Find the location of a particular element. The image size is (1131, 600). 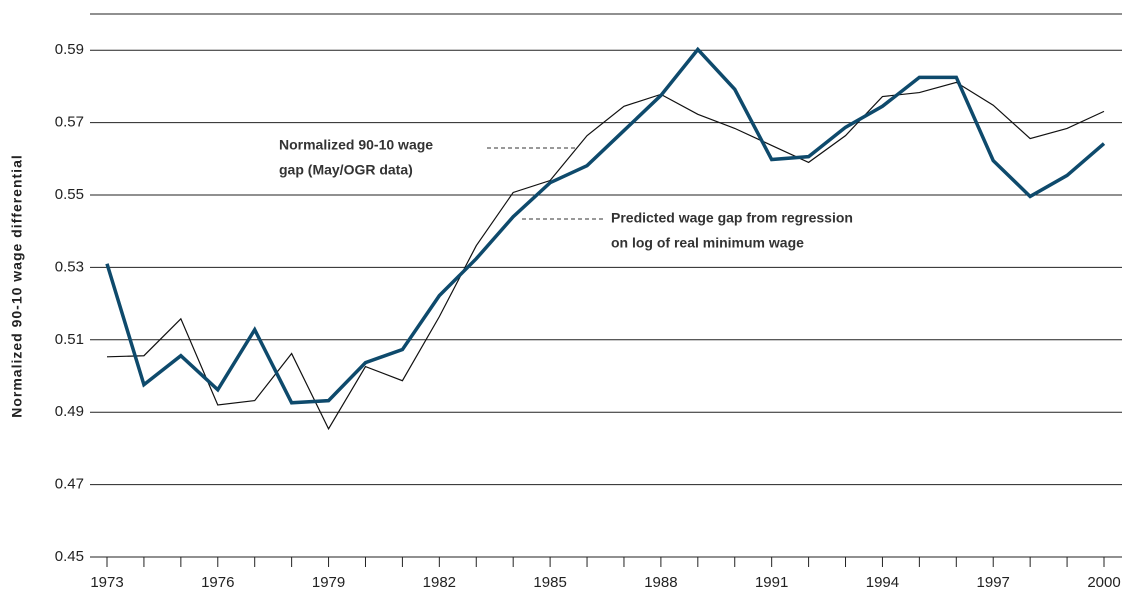

annotation-text: gap (May/OGR data) is located at coordinates (346, 170).